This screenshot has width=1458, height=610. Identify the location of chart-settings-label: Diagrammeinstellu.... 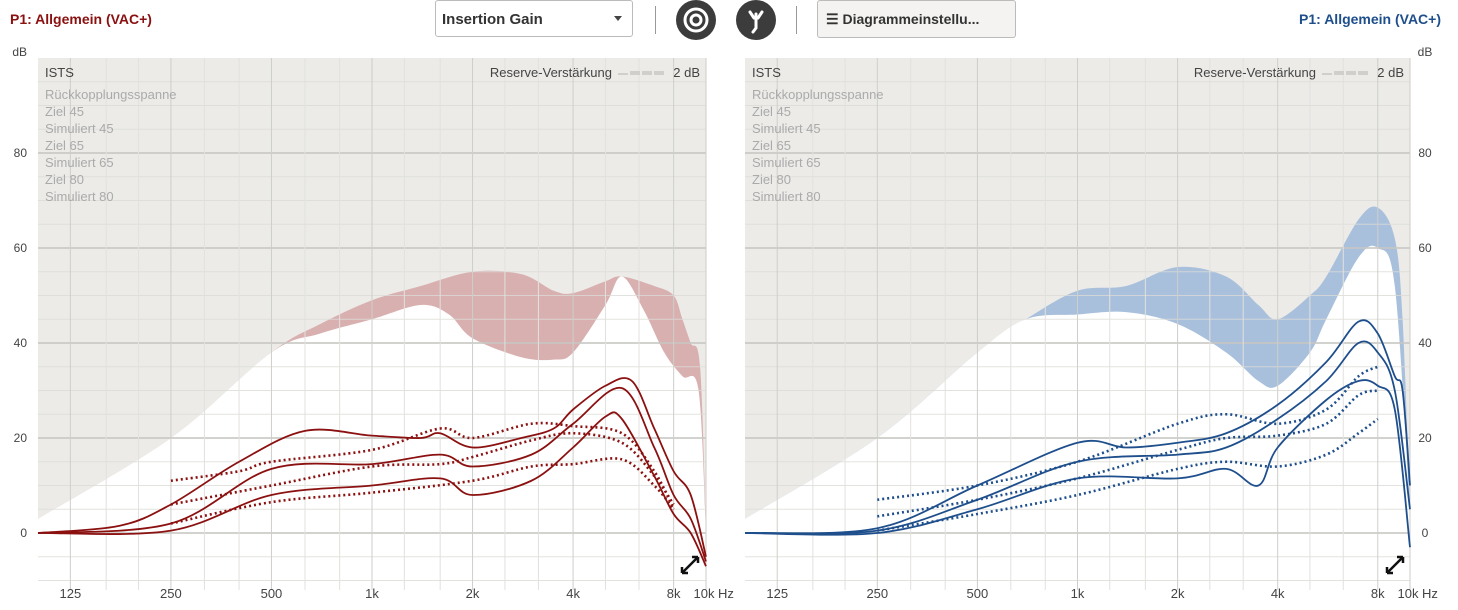
(911, 19).